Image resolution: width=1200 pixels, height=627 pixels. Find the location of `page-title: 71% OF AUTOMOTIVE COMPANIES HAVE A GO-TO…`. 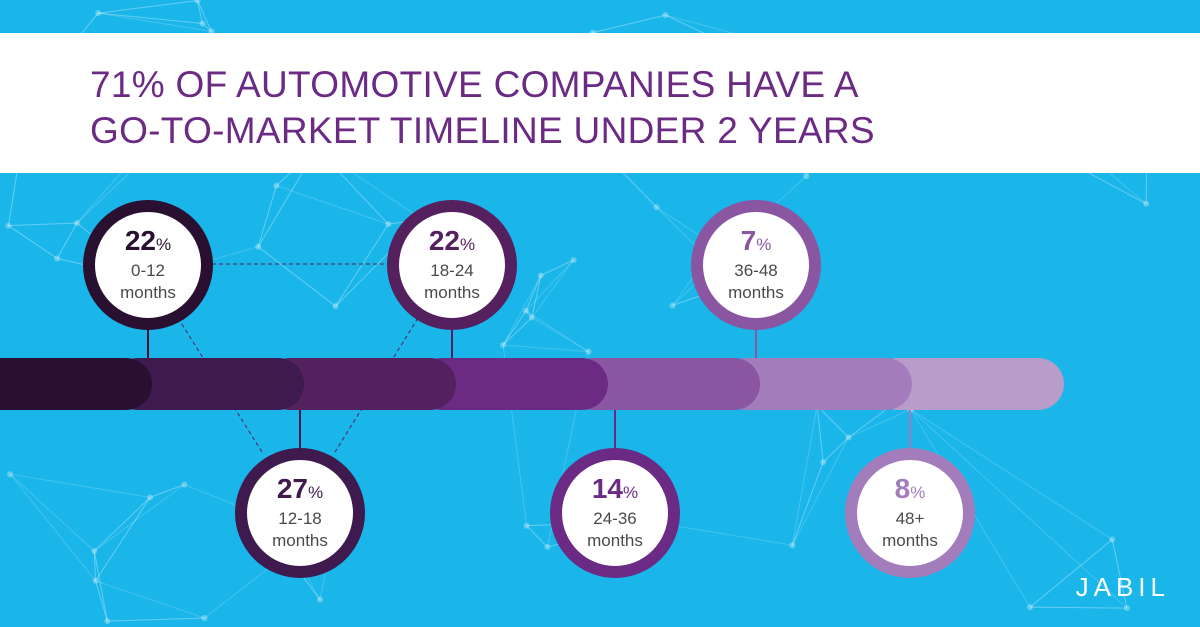

page-title: 71% OF AUTOMOTIVE COMPANIES HAVE A GO-TO… is located at coordinates (482, 108).